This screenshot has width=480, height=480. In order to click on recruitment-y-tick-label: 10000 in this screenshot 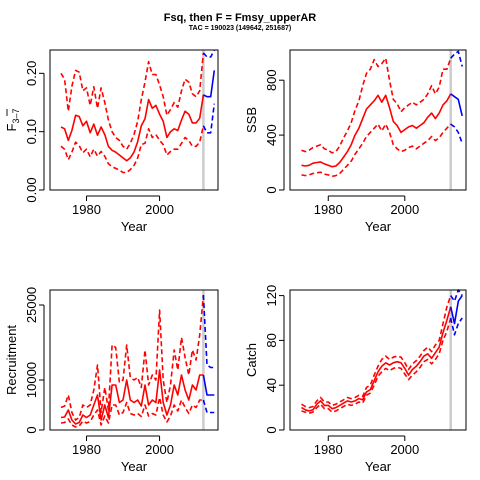, I will do `click(31, 380)`.